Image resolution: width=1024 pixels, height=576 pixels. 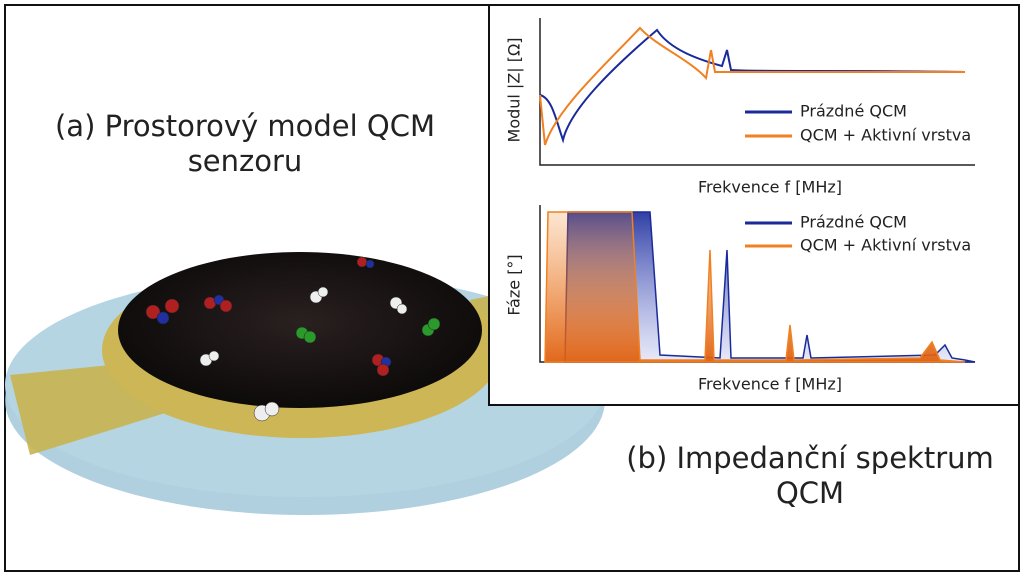 I want to click on caption-b-line: QCM, so click(x=810, y=493).